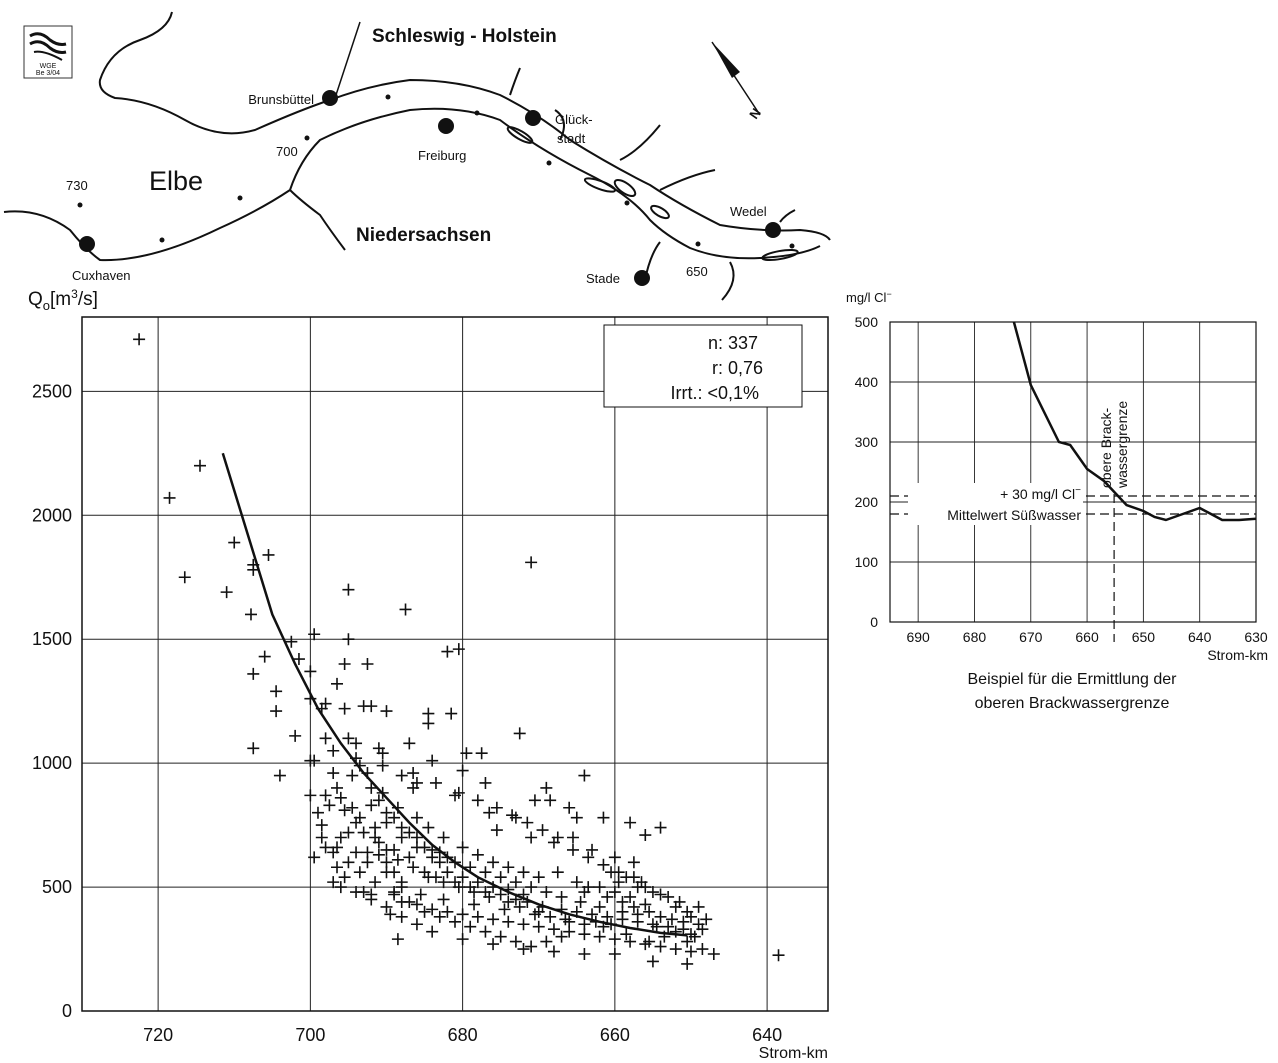  I want to click on town-label-stade: Stade, so click(603, 278).